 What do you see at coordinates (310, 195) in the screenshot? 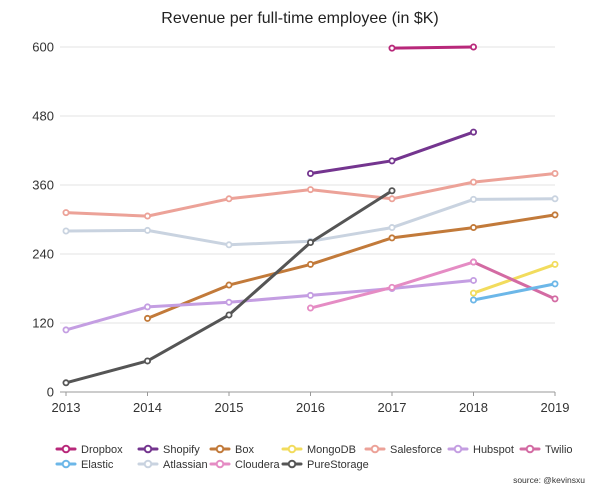
I see `series-line-salesforce` at bounding box center [310, 195].